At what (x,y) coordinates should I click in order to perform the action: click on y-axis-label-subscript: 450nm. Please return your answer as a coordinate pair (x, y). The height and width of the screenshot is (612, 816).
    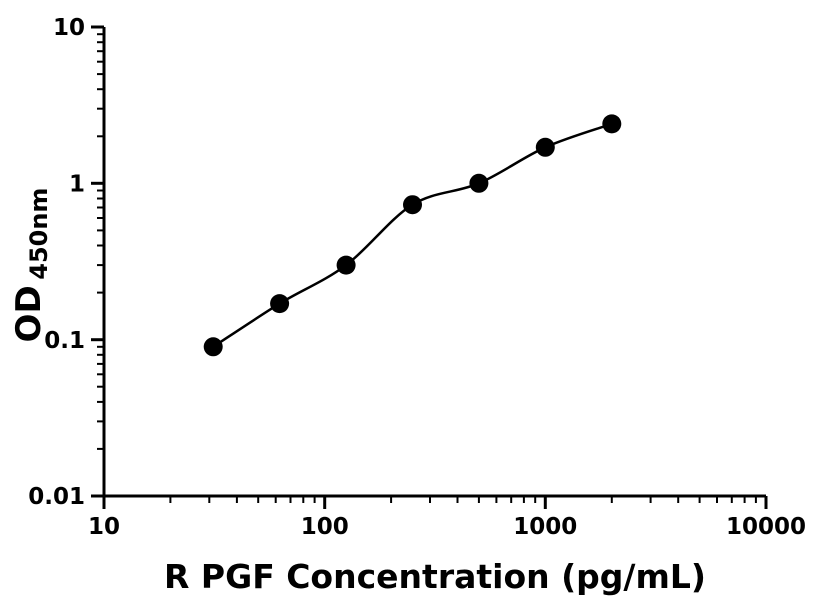
    Looking at the image, I should click on (39, 234).